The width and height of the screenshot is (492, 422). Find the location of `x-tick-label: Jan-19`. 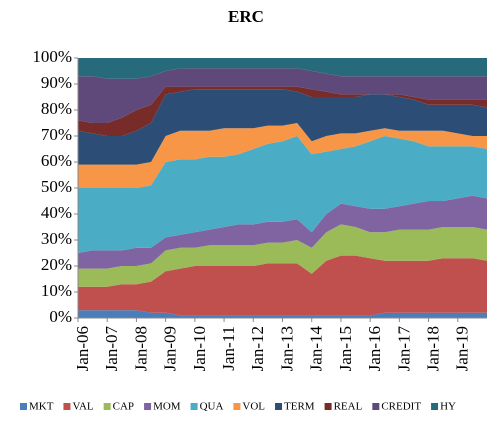

x-tick-label: Jan-19 is located at coordinates (462, 348).